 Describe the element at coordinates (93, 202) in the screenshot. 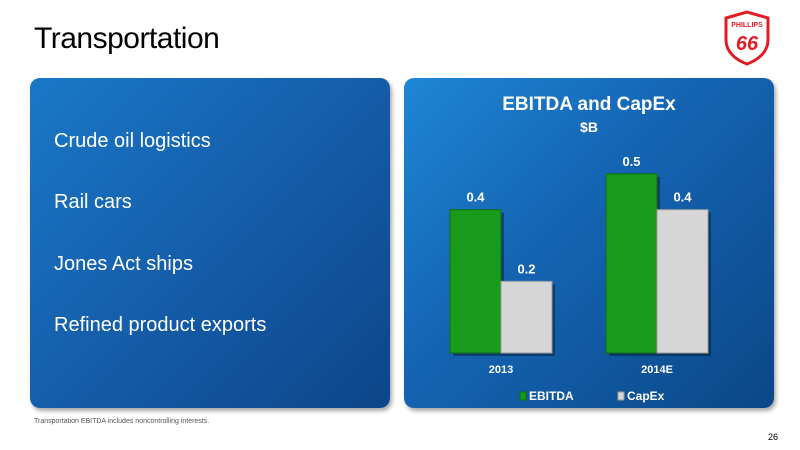

I see `bullet-item: Rail cars` at that location.